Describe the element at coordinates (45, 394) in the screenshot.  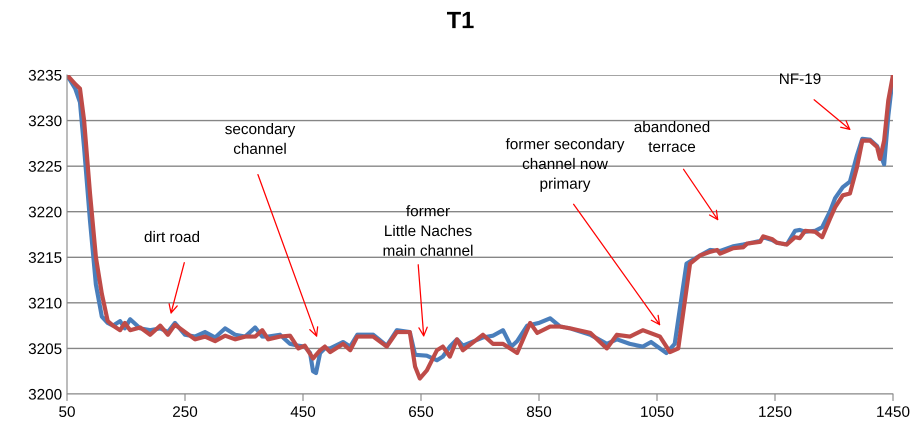
I see `y-tick-label: 3200` at that location.